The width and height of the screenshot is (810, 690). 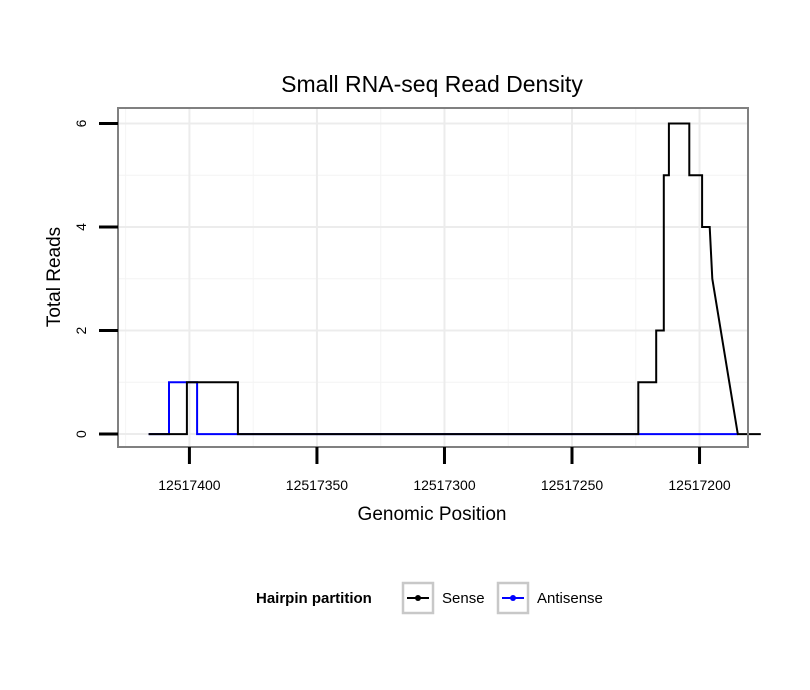 I want to click on legend-item-sense: Sense, so click(x=443, y=598).